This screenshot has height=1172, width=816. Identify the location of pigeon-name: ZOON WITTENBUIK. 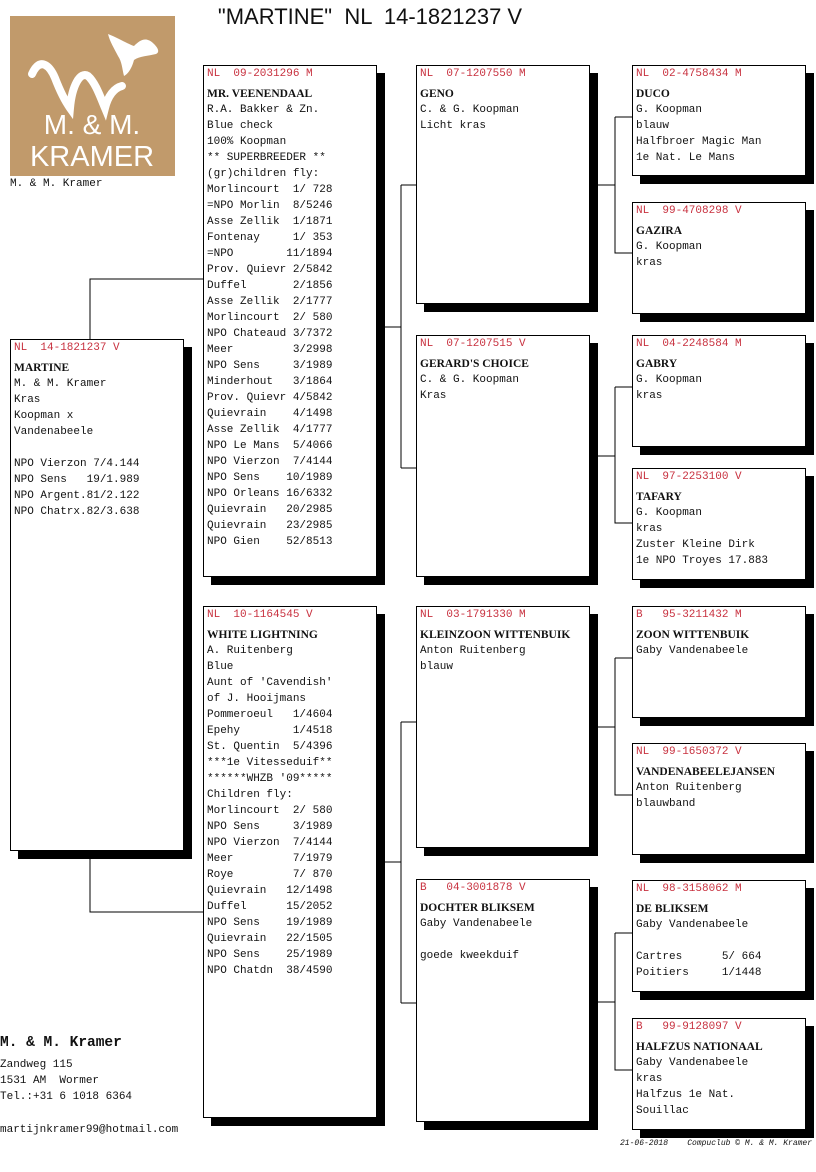
(693, 635).